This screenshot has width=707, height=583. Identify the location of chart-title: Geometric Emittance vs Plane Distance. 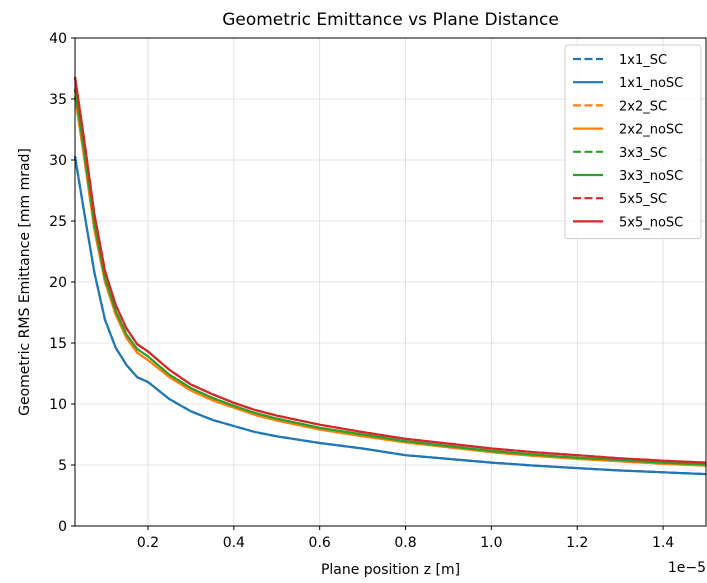
(390, 20).